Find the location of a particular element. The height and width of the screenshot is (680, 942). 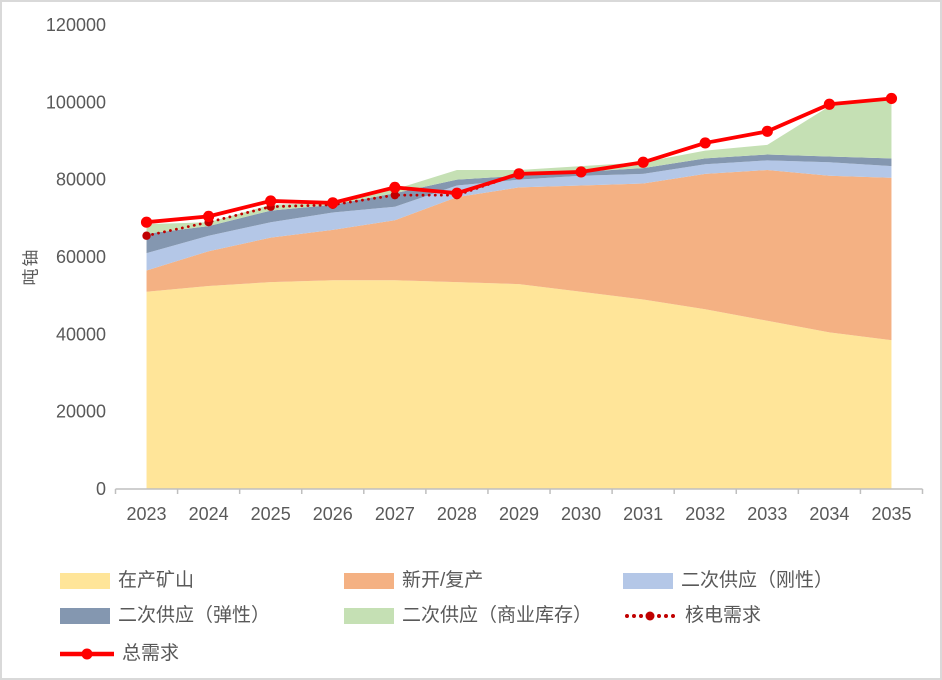

y-axis-tick-label: 120000 is located at coordinates (76, 25).